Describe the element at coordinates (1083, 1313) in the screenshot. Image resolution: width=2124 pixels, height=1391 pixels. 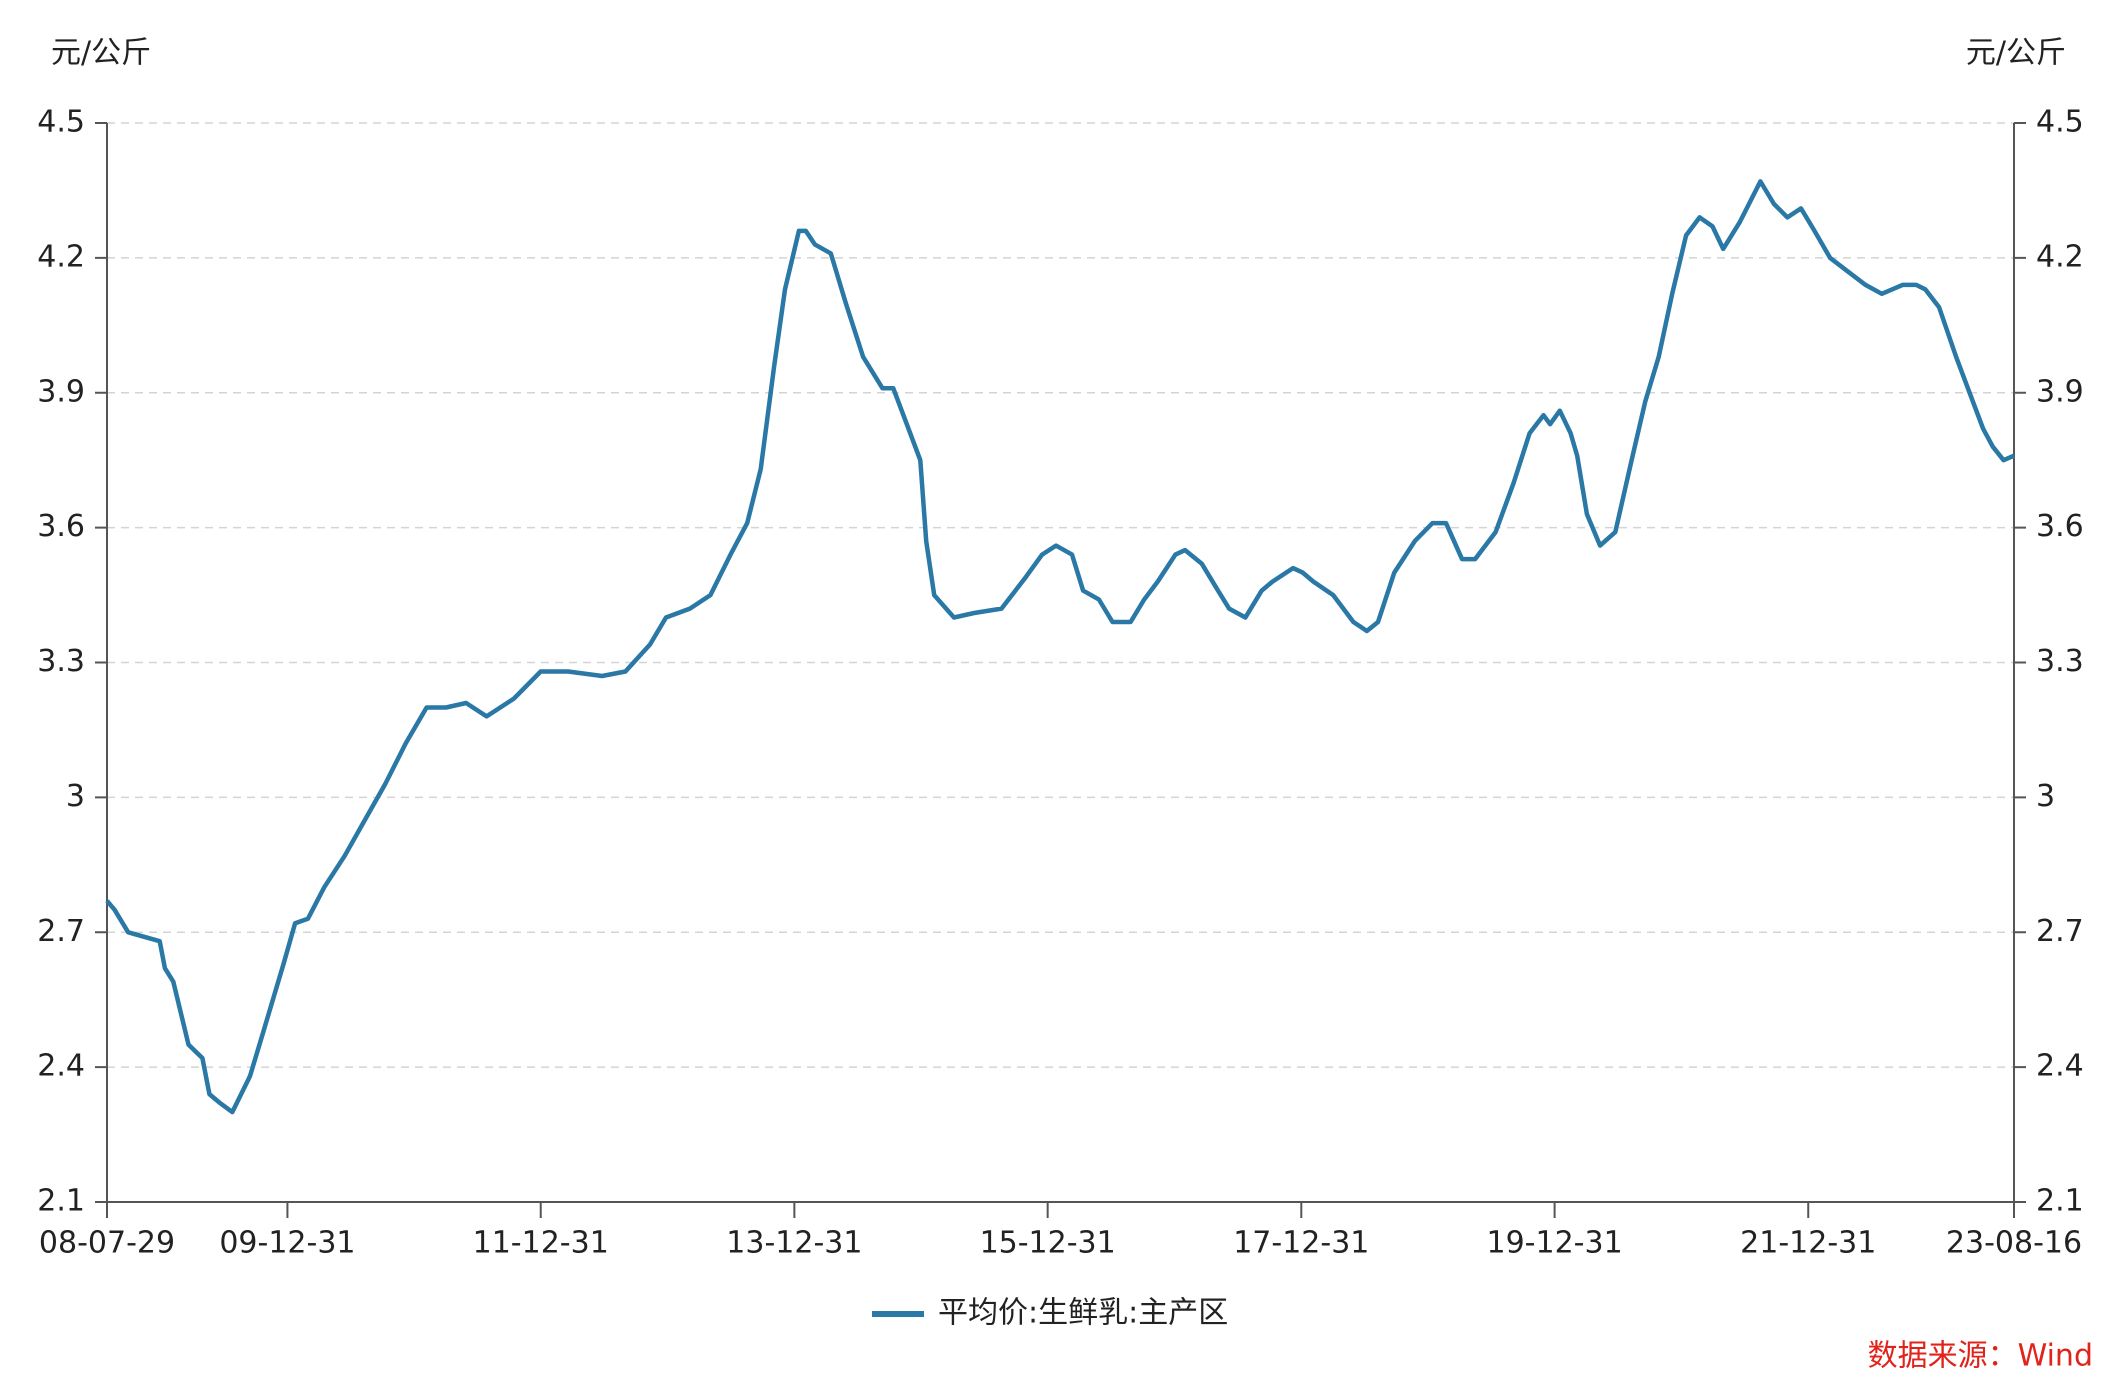
I see `legend-label: 平均价:生鲜乳:主产区` at that location.